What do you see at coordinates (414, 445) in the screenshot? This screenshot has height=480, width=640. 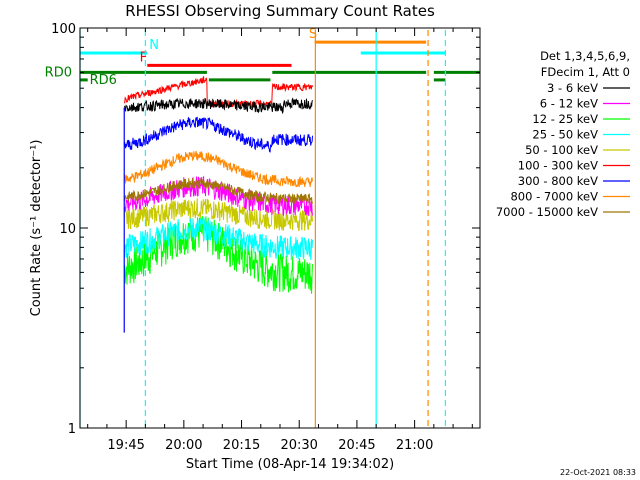 I see `x-tick-label: 21:00` at bounding box center [414, 445].